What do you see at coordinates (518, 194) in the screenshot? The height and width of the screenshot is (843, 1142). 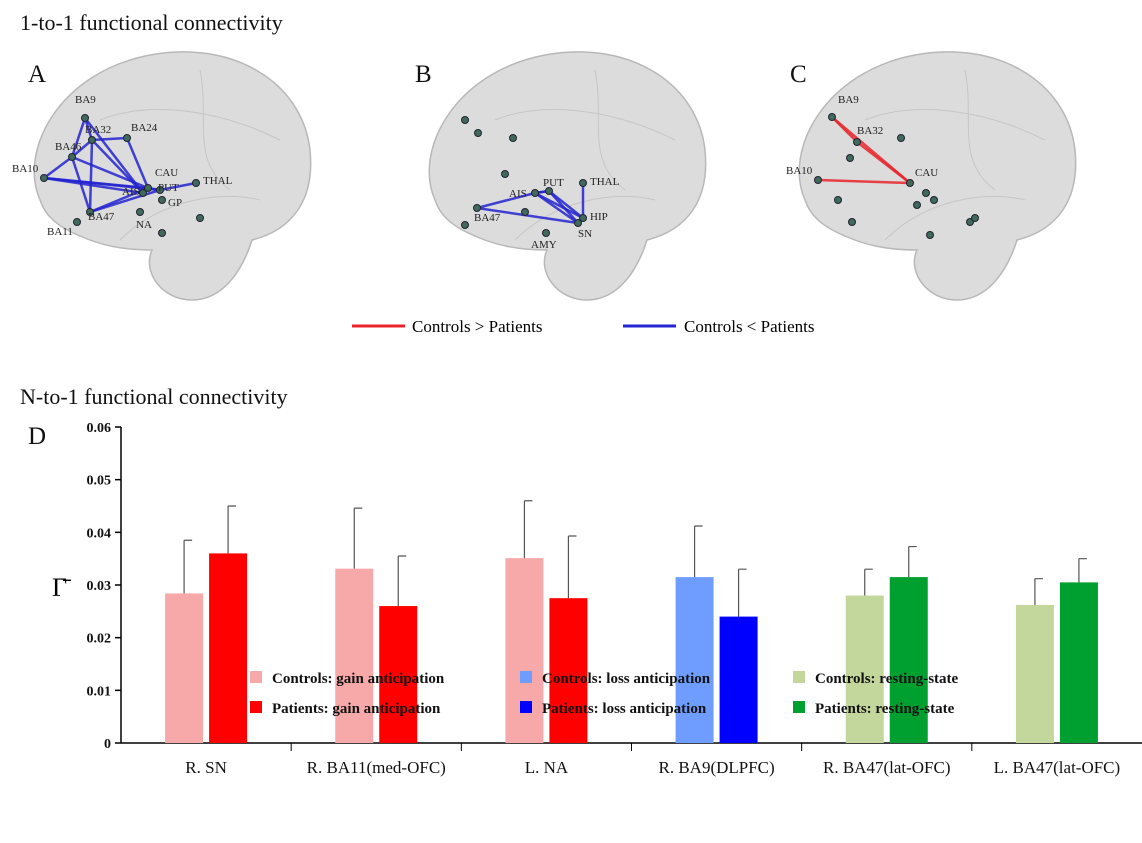 I see `node-label: AIS` at bounding box center [518, 194].